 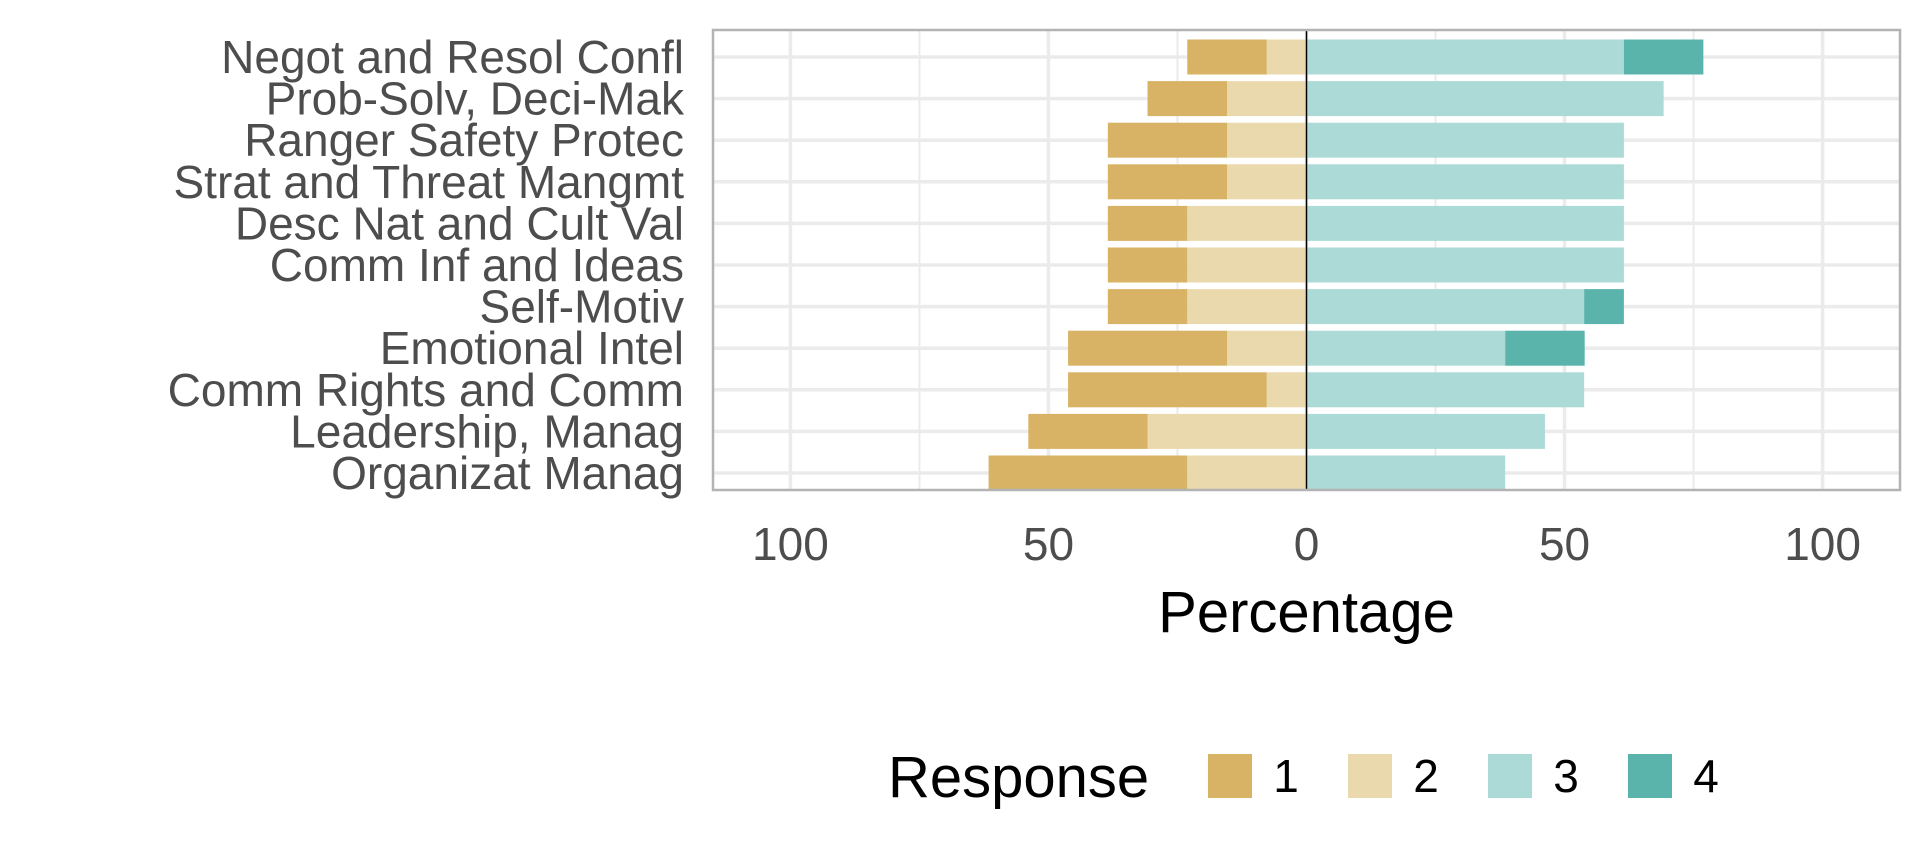 What do you see at coordinates (459, 223) in the screenshot?
I see `category-label: Desc Nat and Cult Val` at bounding box center [459, 223].